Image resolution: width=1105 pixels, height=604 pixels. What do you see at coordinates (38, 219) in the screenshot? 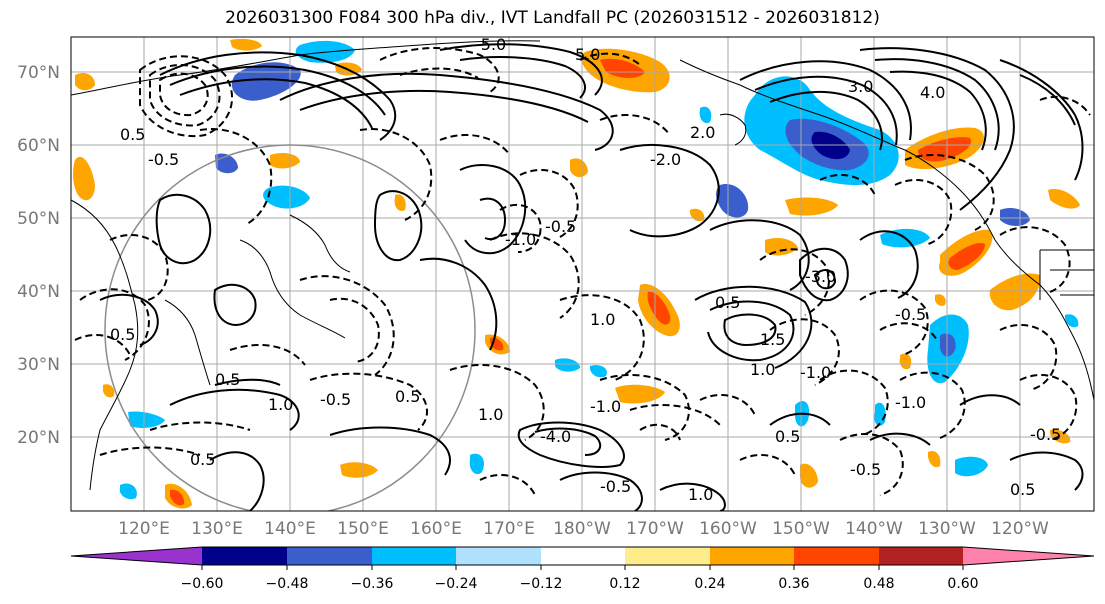
I see `lat-label: 50°N` at bounding box center [38, 219].